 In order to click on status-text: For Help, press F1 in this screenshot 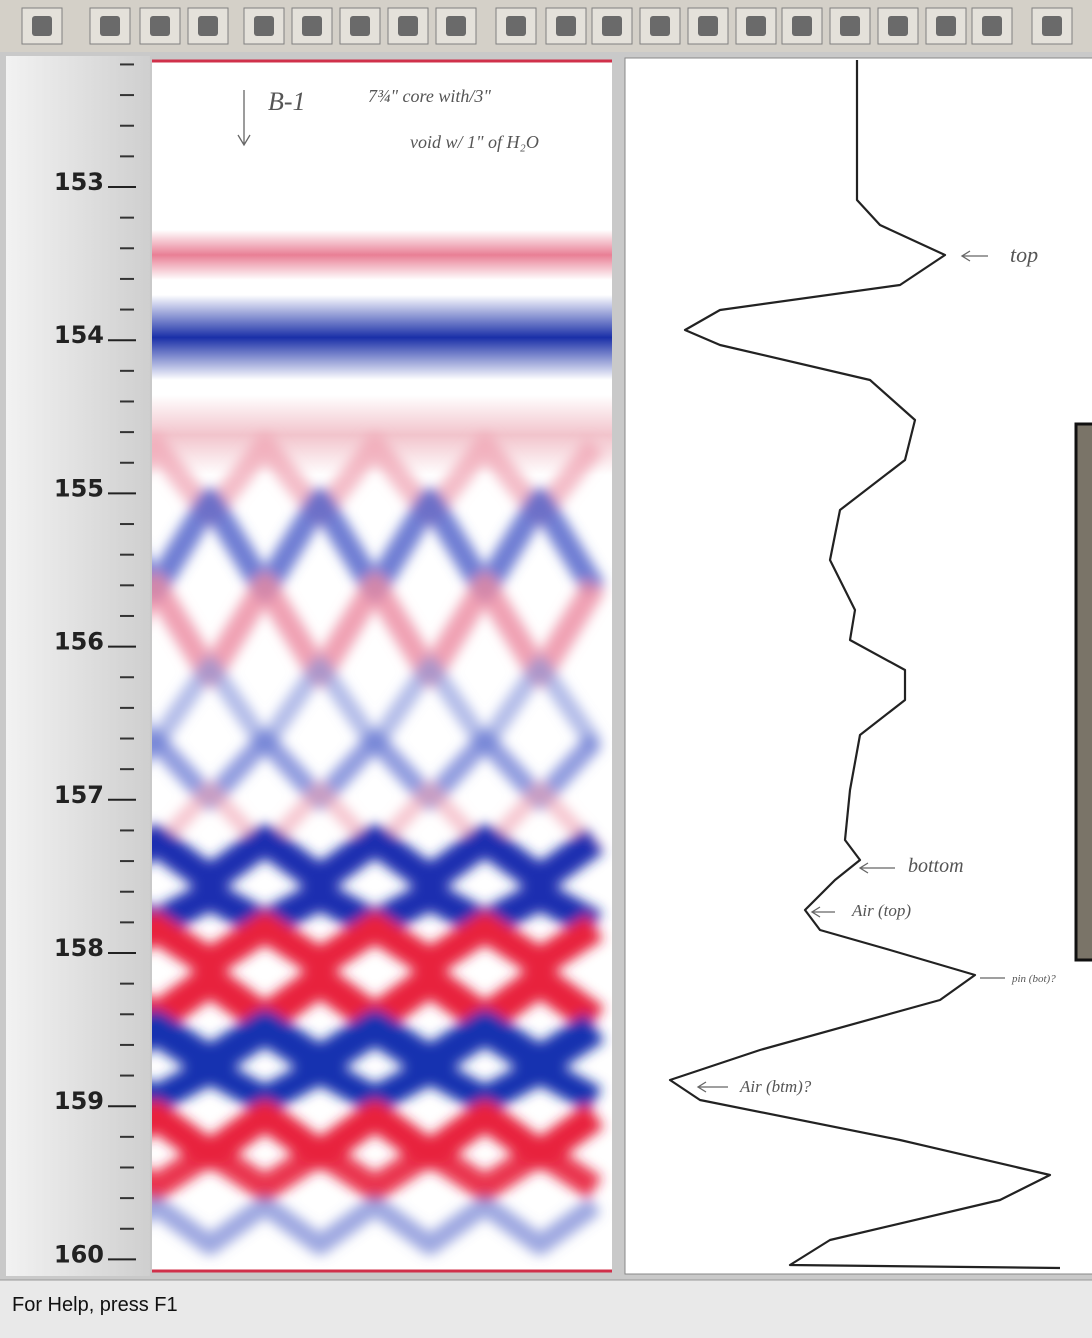, I will do `click(95, 1305)`.